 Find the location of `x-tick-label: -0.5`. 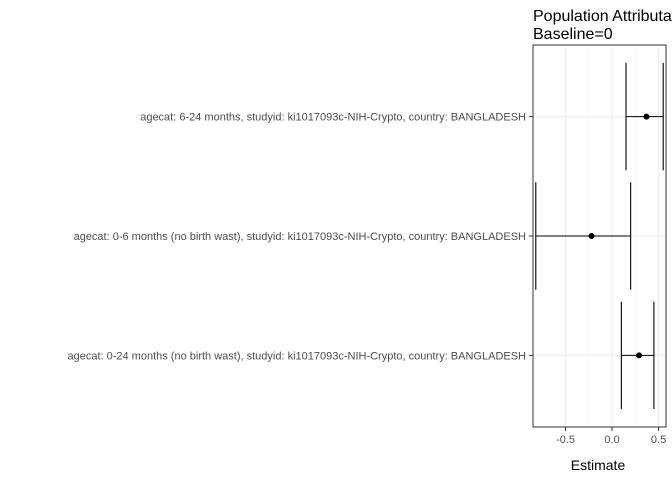

x-tick-label: -0.5 is located at coordinates (565, 440).